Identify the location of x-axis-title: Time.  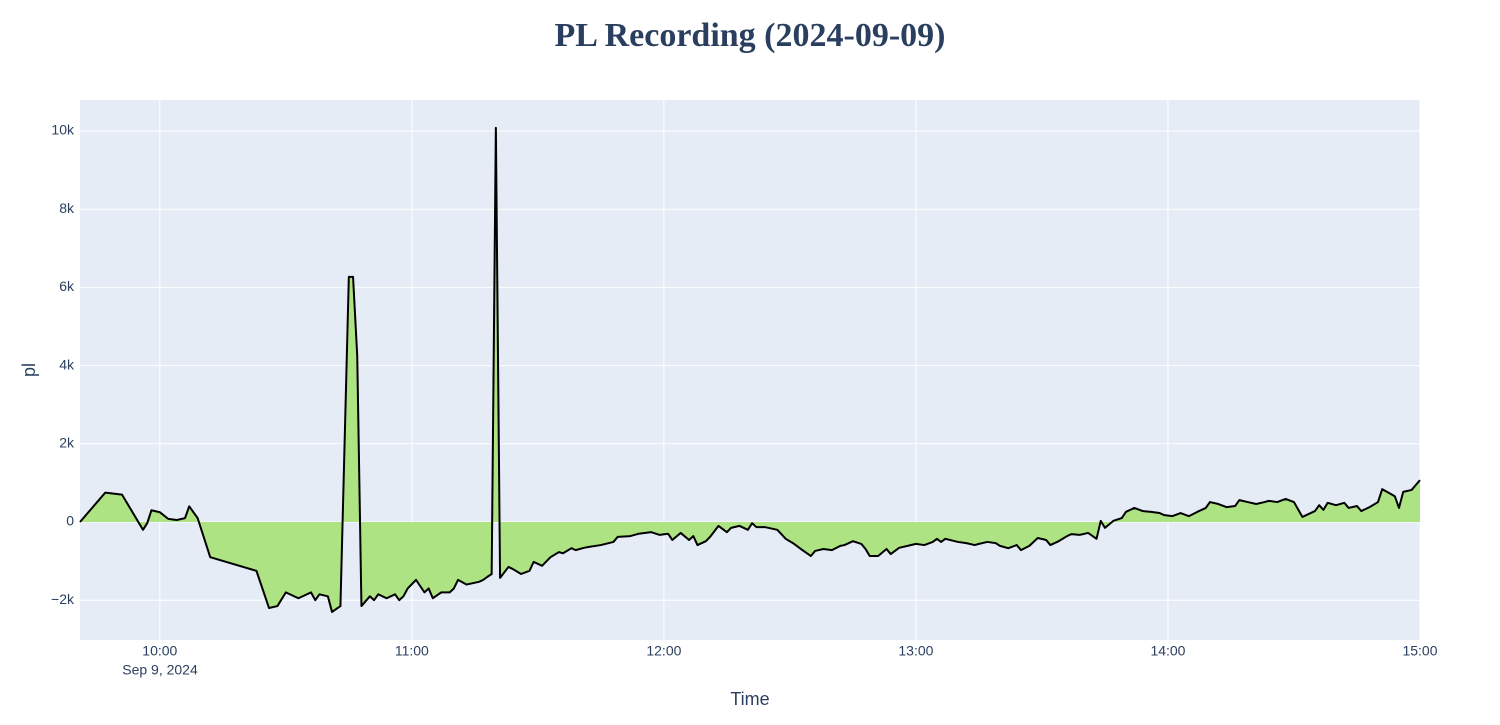
(749, 699).